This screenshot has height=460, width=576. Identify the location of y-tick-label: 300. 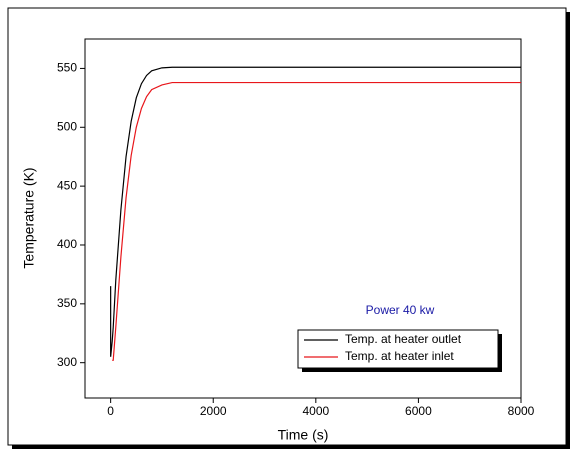
(67, 362).